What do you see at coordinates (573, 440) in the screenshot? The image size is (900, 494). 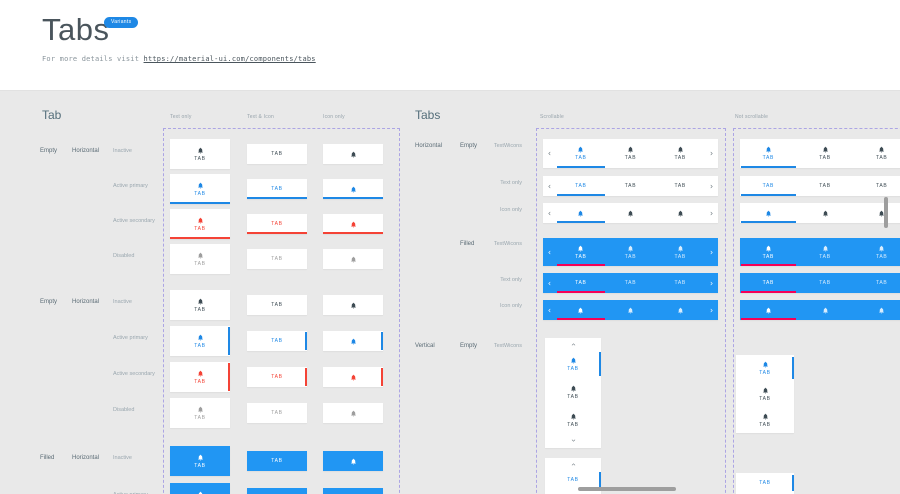 I see `chevron-down-icon` at bounding box center [573, 440].